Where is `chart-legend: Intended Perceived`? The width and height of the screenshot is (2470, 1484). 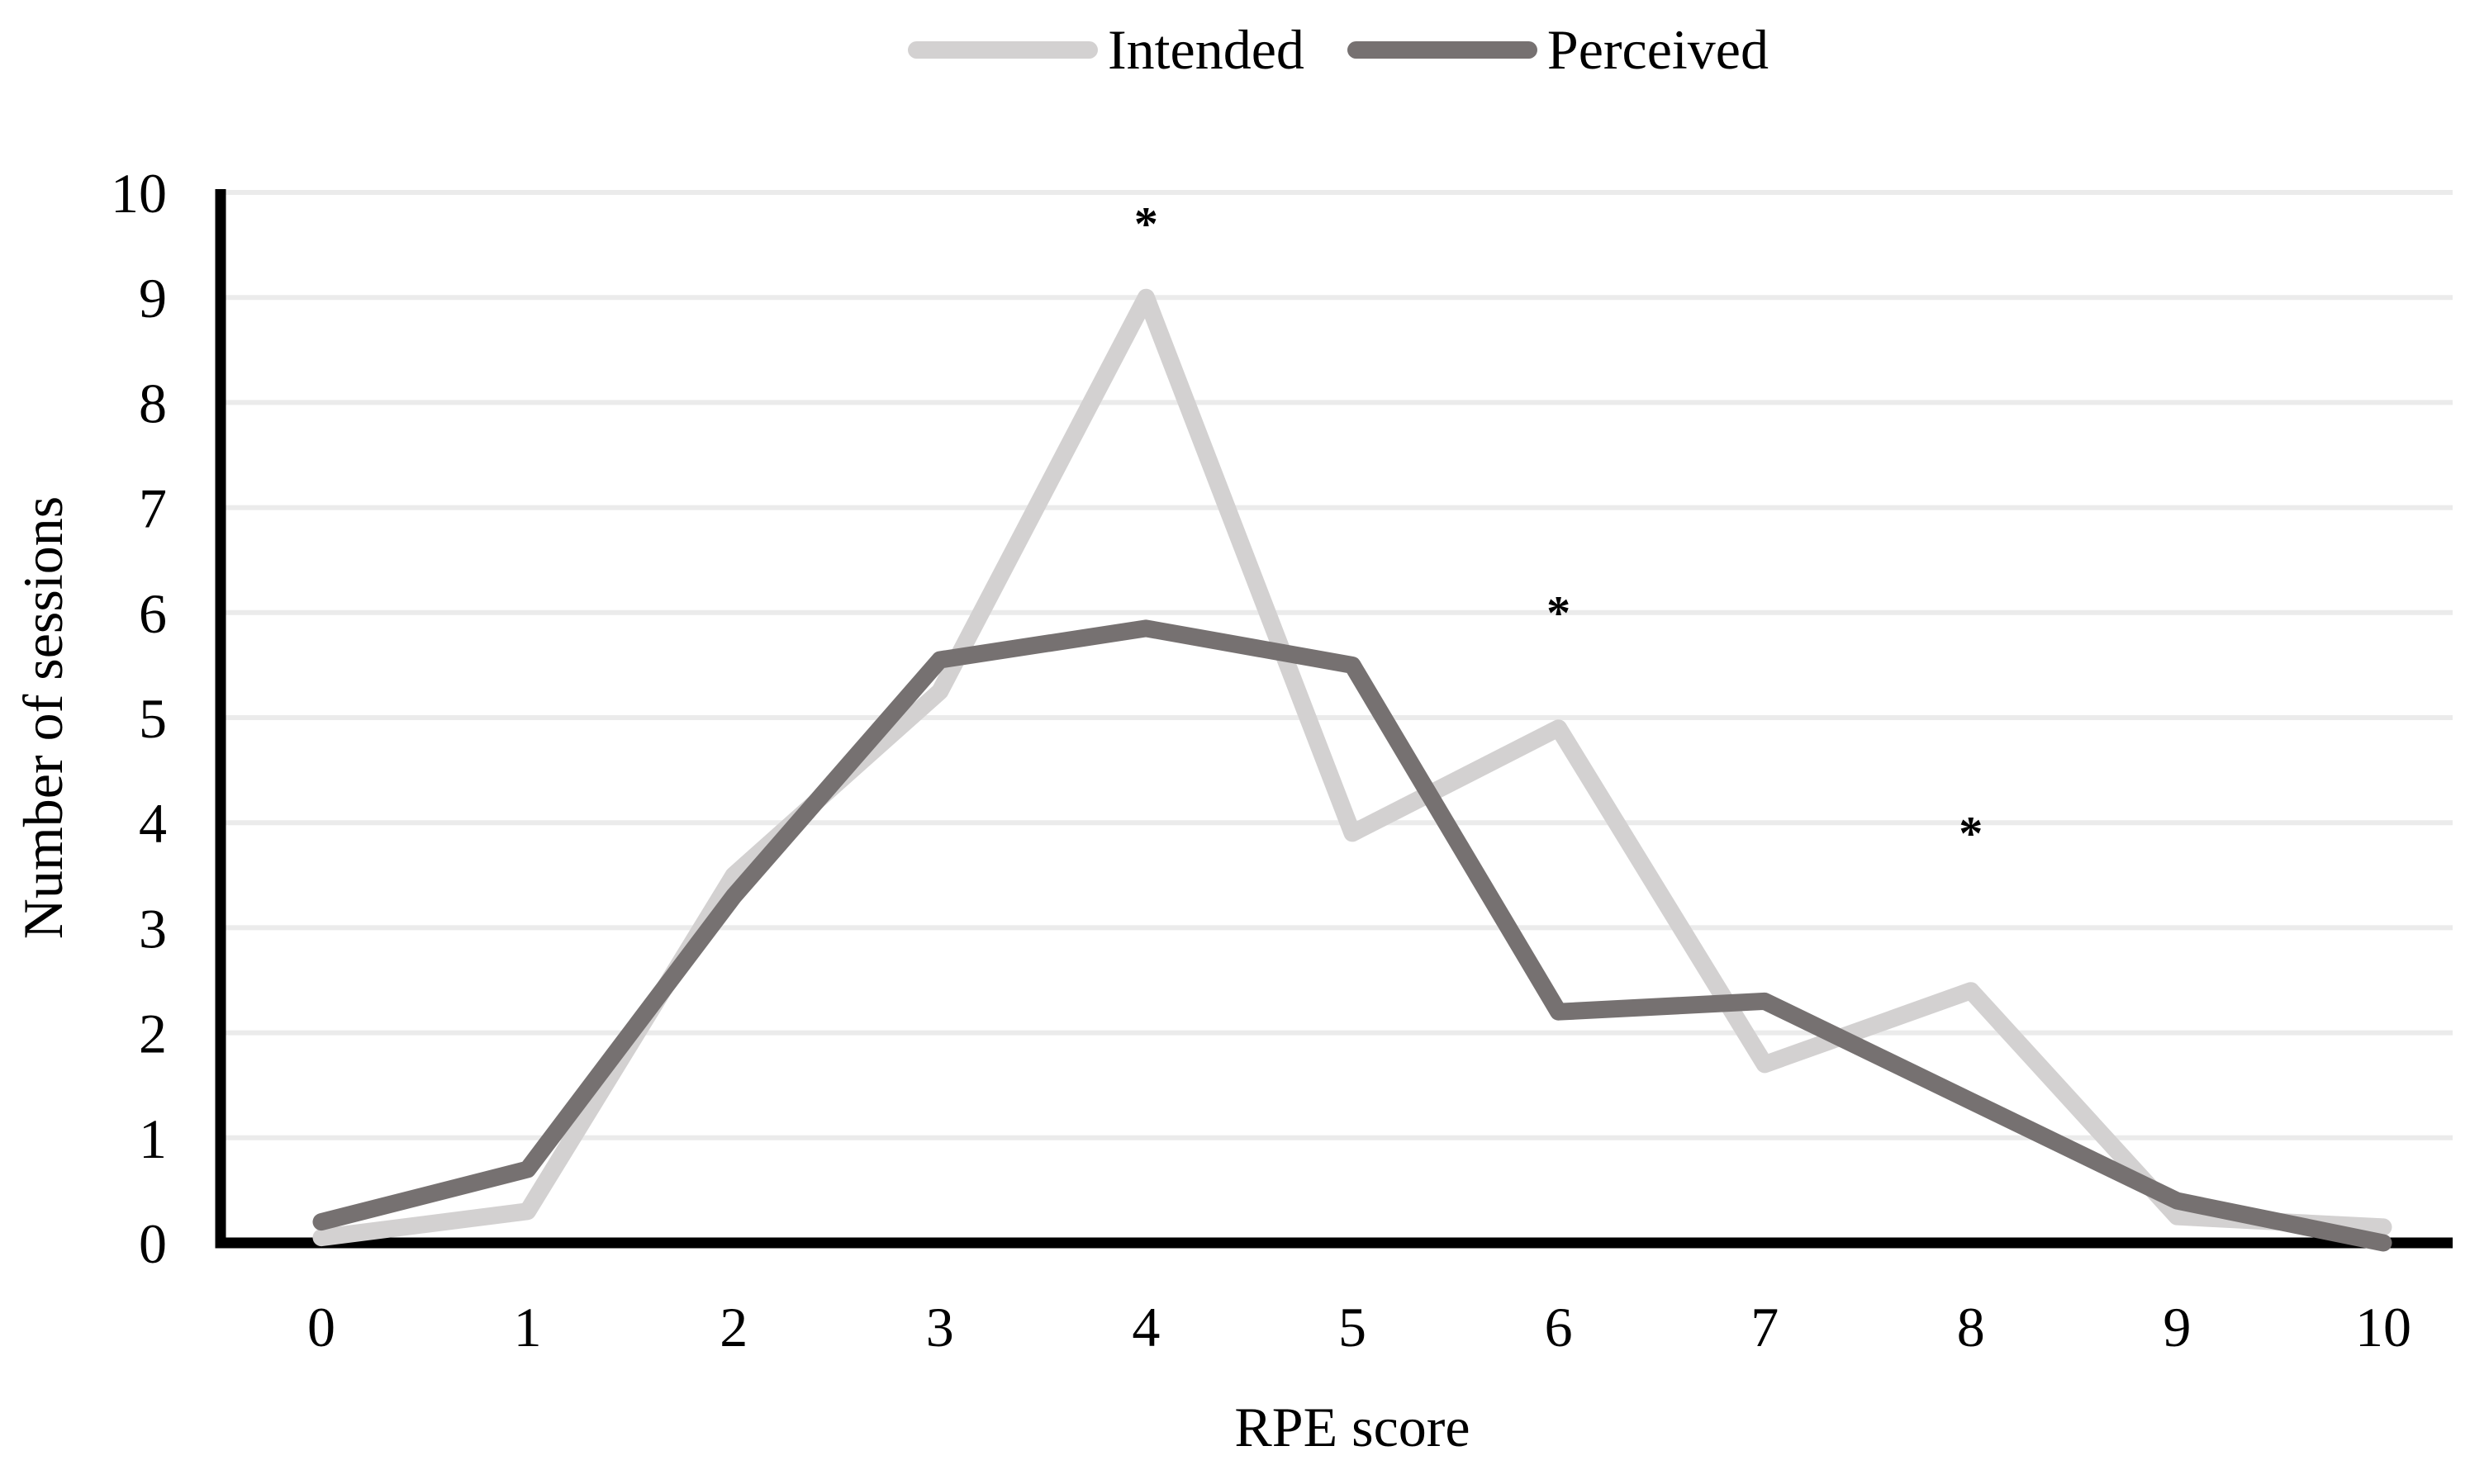 chart-legend: Intended Perceived is located at coordinates (1338, 49).